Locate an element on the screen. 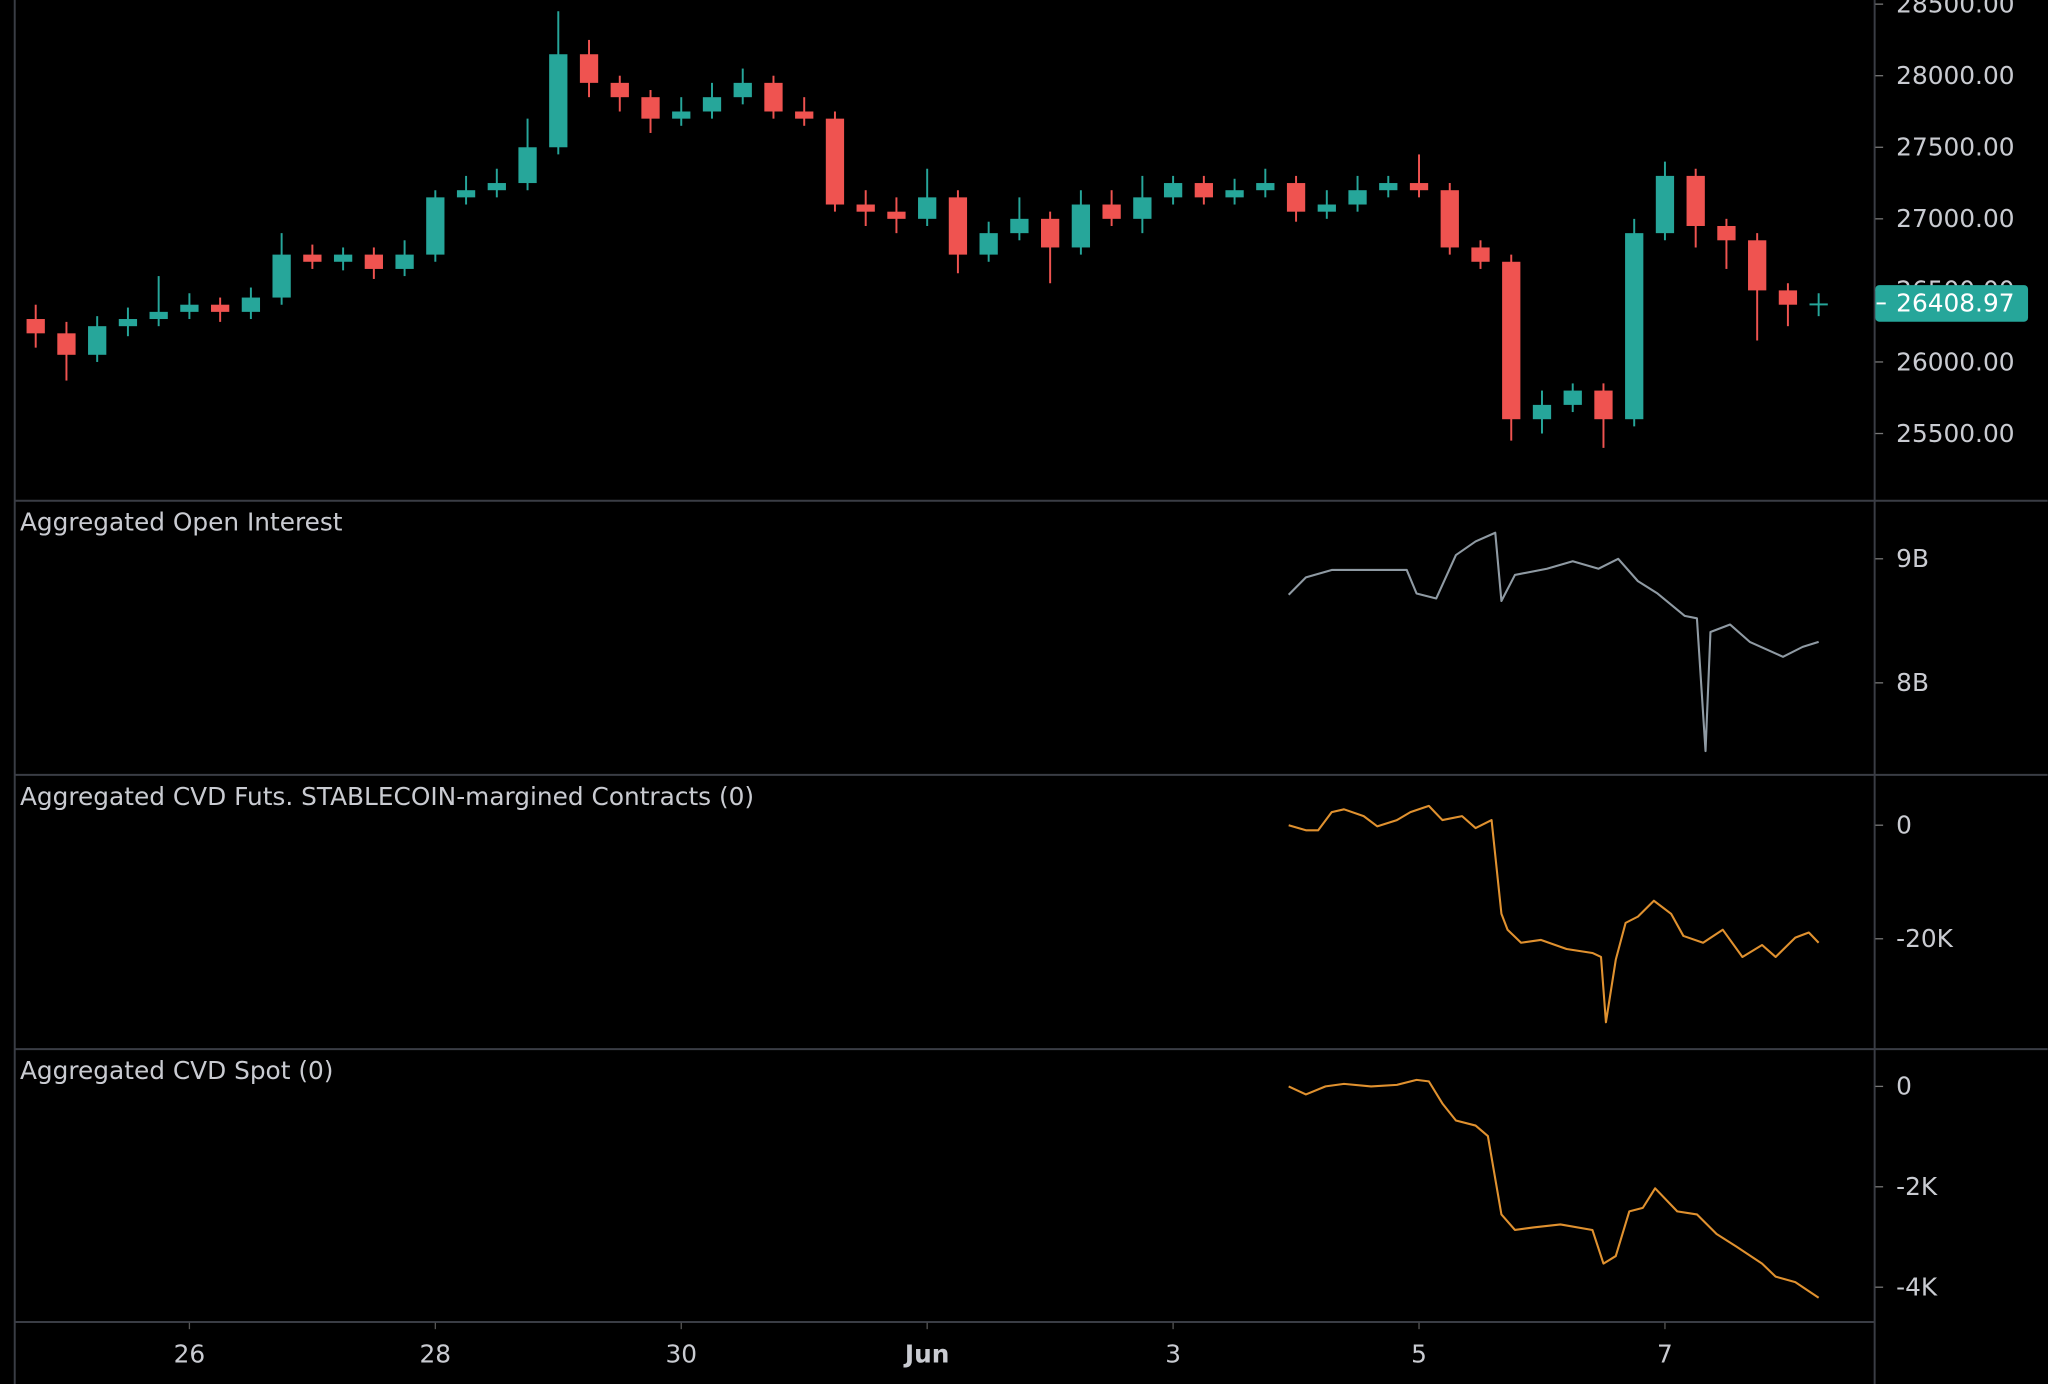 Image resolution: width=2048 pixels, height=1384 pixels. x-tick-label: 30 is located at coordinates (681, 1353).